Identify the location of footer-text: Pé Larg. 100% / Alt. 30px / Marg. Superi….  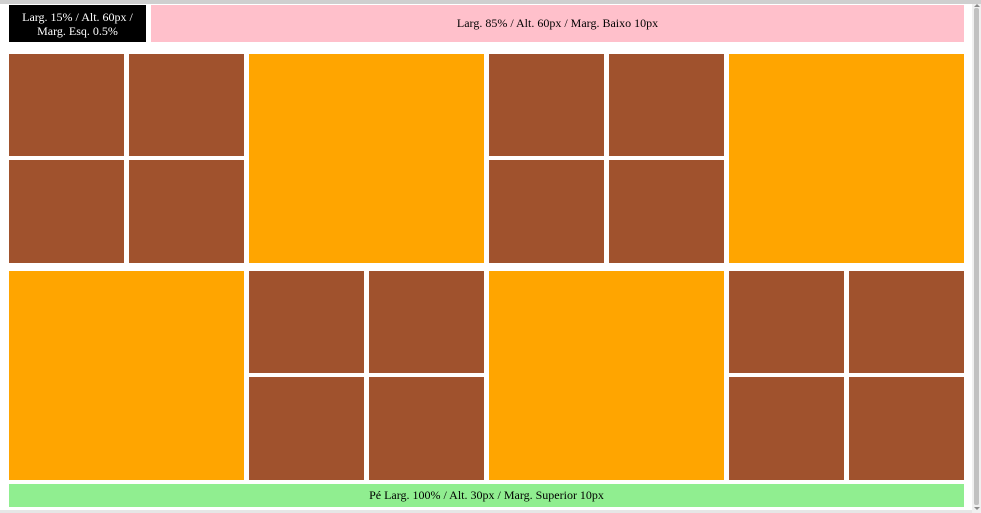
(486, 495).